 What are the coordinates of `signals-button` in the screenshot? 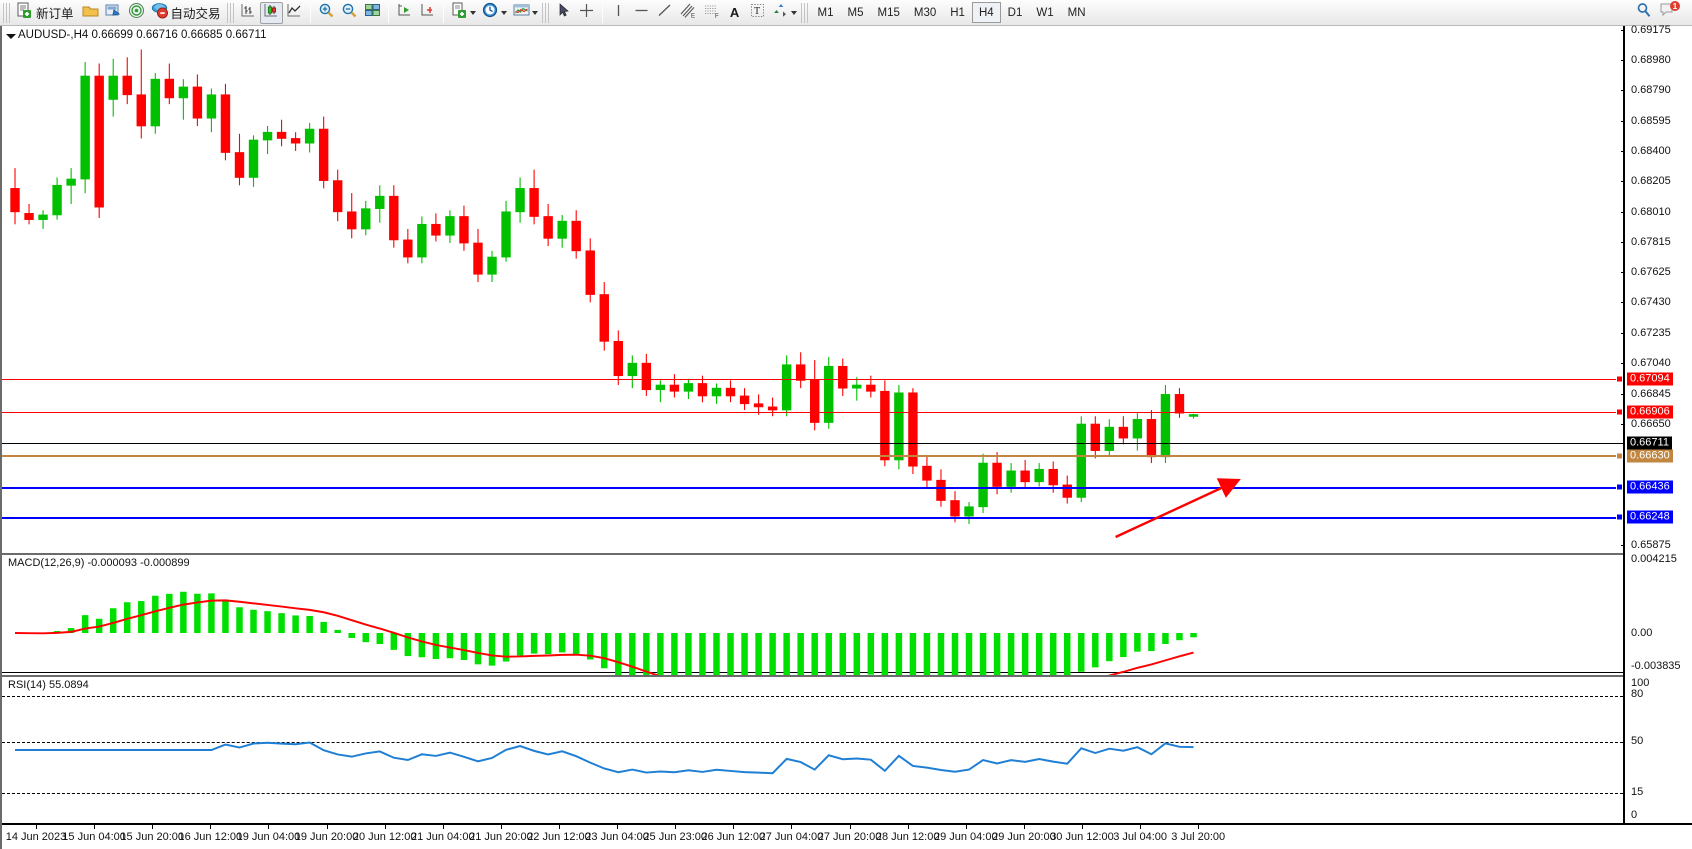 It's located at (136, 13).